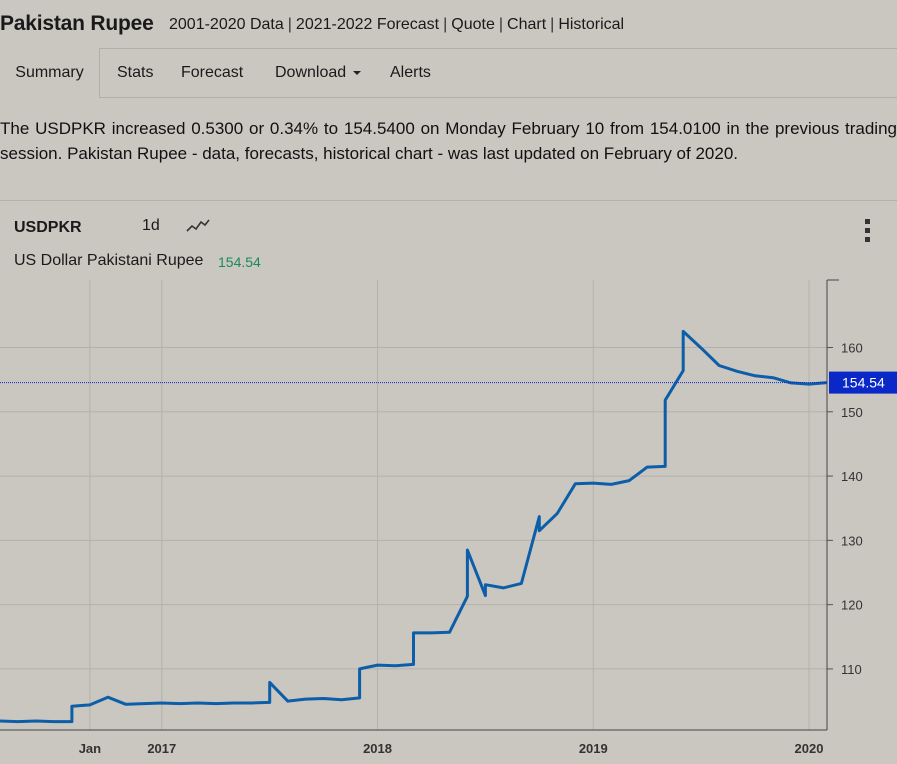 The image size is (897, 764). Describe the element at coordinates (367, 24) in the screenshot. I see `link-forecast: 2021-2022 Forecast` at that location.